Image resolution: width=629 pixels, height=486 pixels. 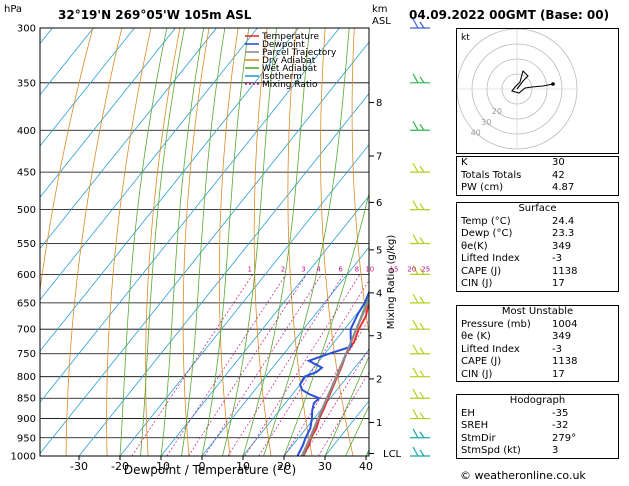 I want to click on pressure-tick-label: 750, so click(x=26, y=354).